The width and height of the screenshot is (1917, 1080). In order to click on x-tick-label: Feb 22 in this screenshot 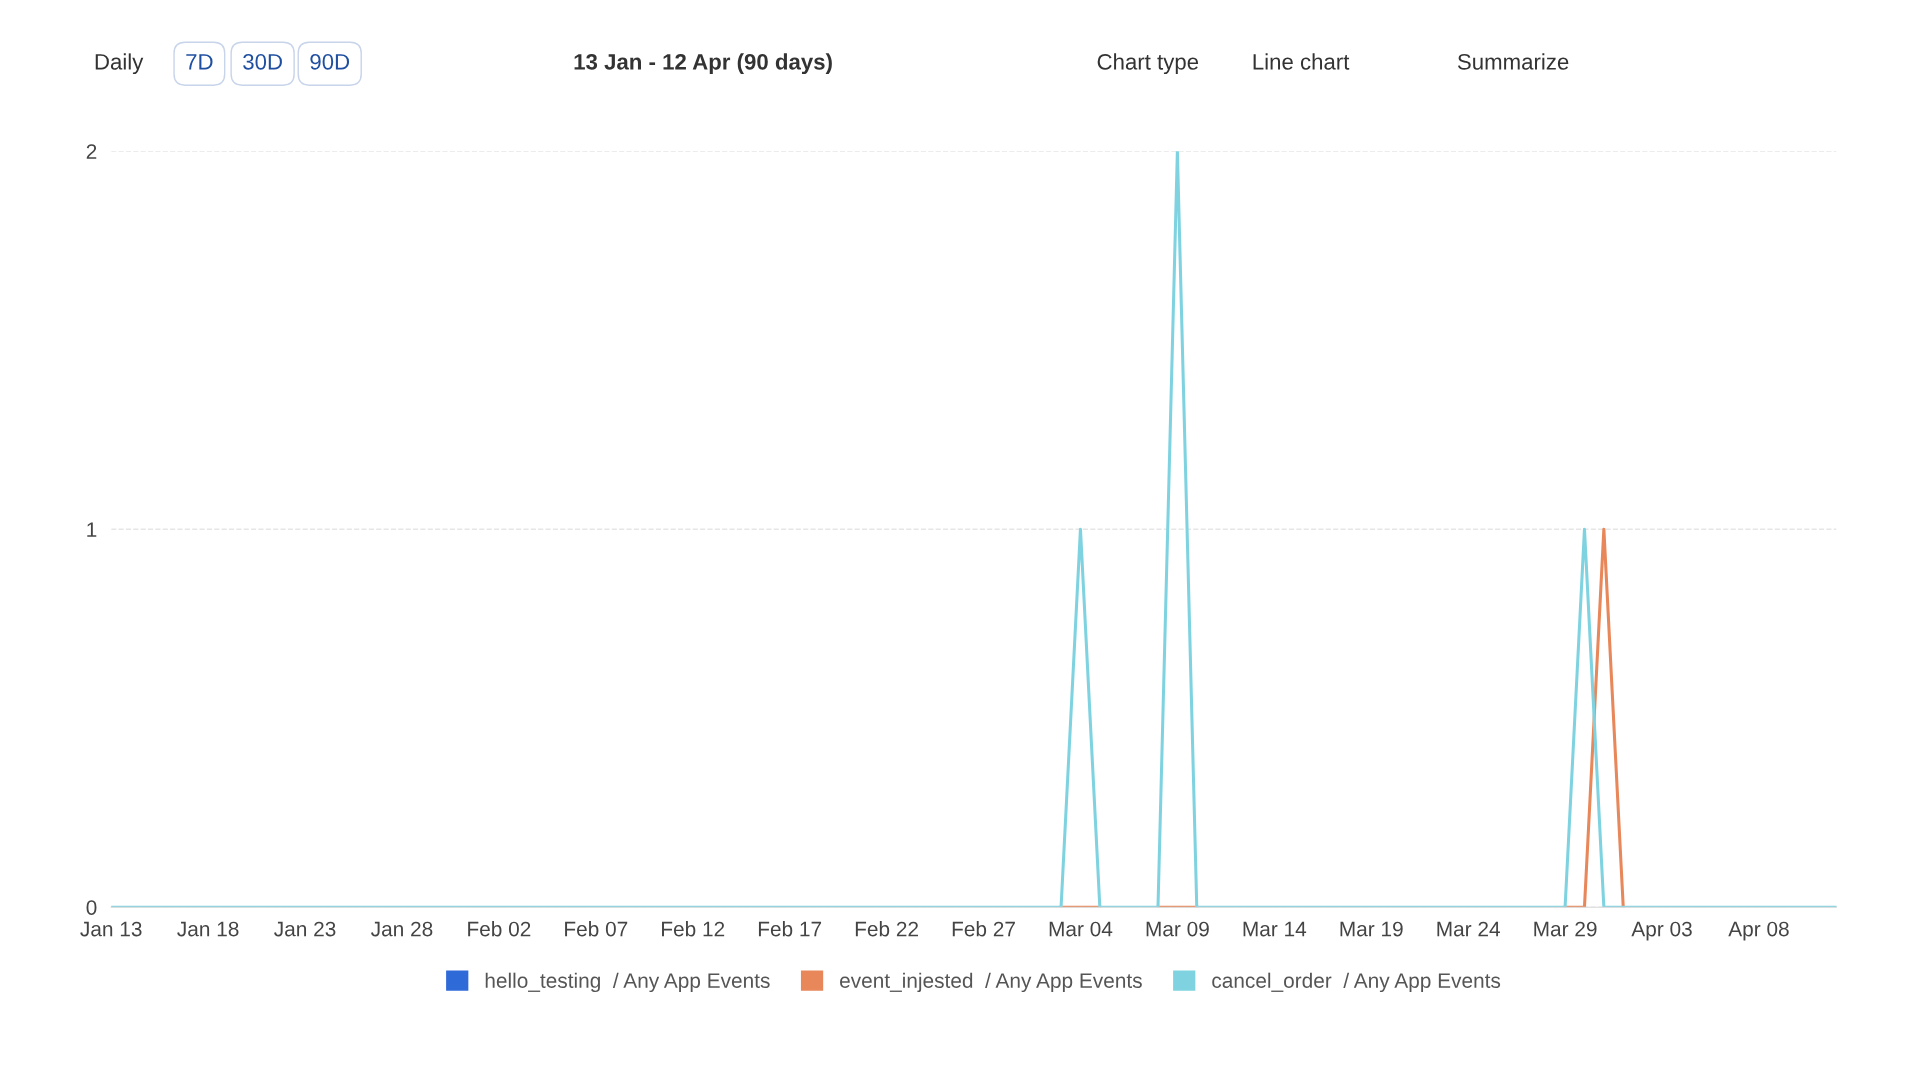, I will do `click(886, 929)`.